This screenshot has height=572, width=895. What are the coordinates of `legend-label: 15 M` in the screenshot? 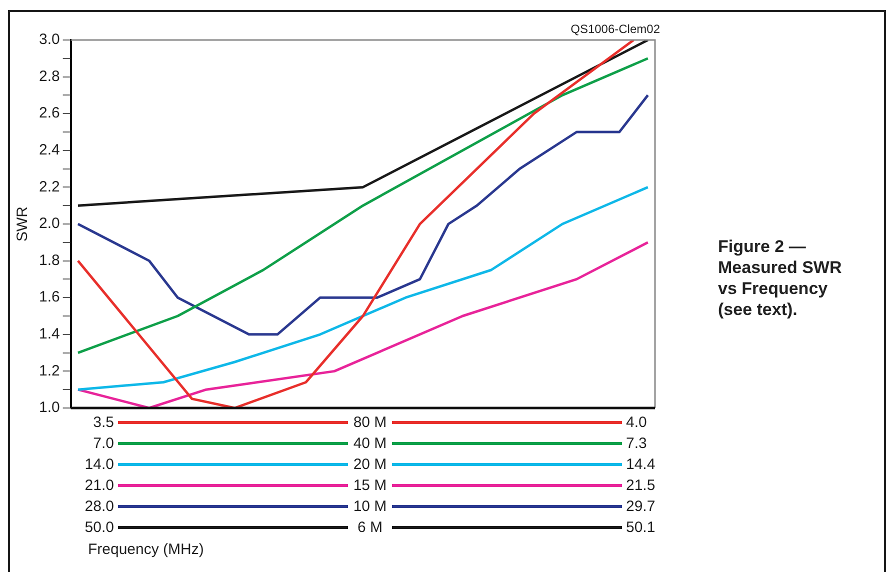 It's located at (370, 485).